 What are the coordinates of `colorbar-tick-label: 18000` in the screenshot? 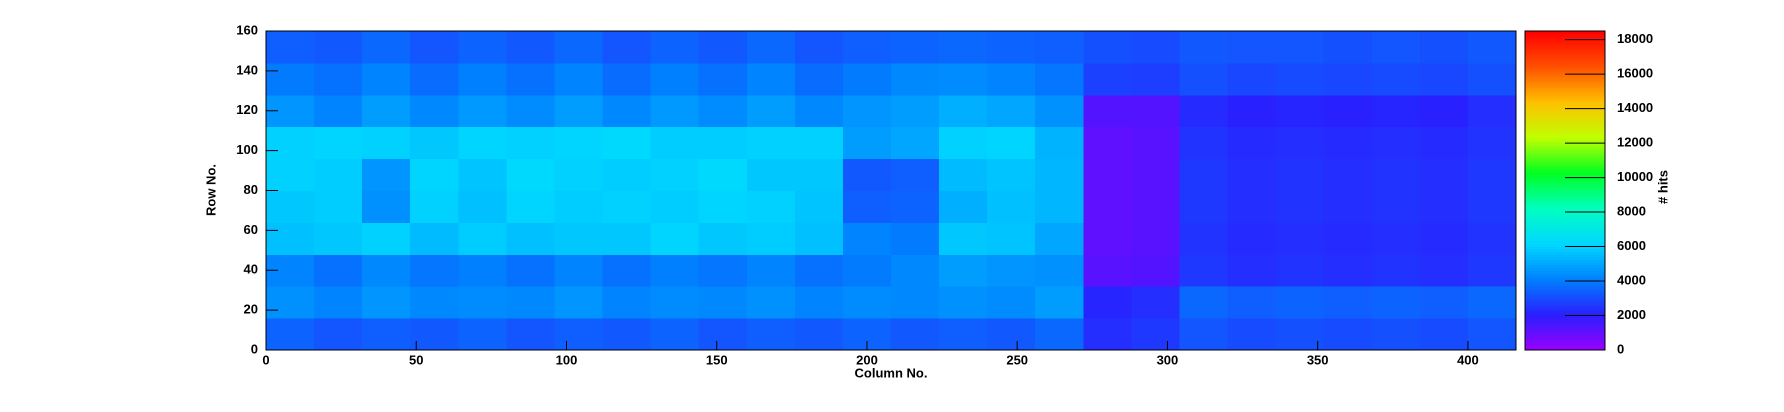 It's located at (1635, 38).